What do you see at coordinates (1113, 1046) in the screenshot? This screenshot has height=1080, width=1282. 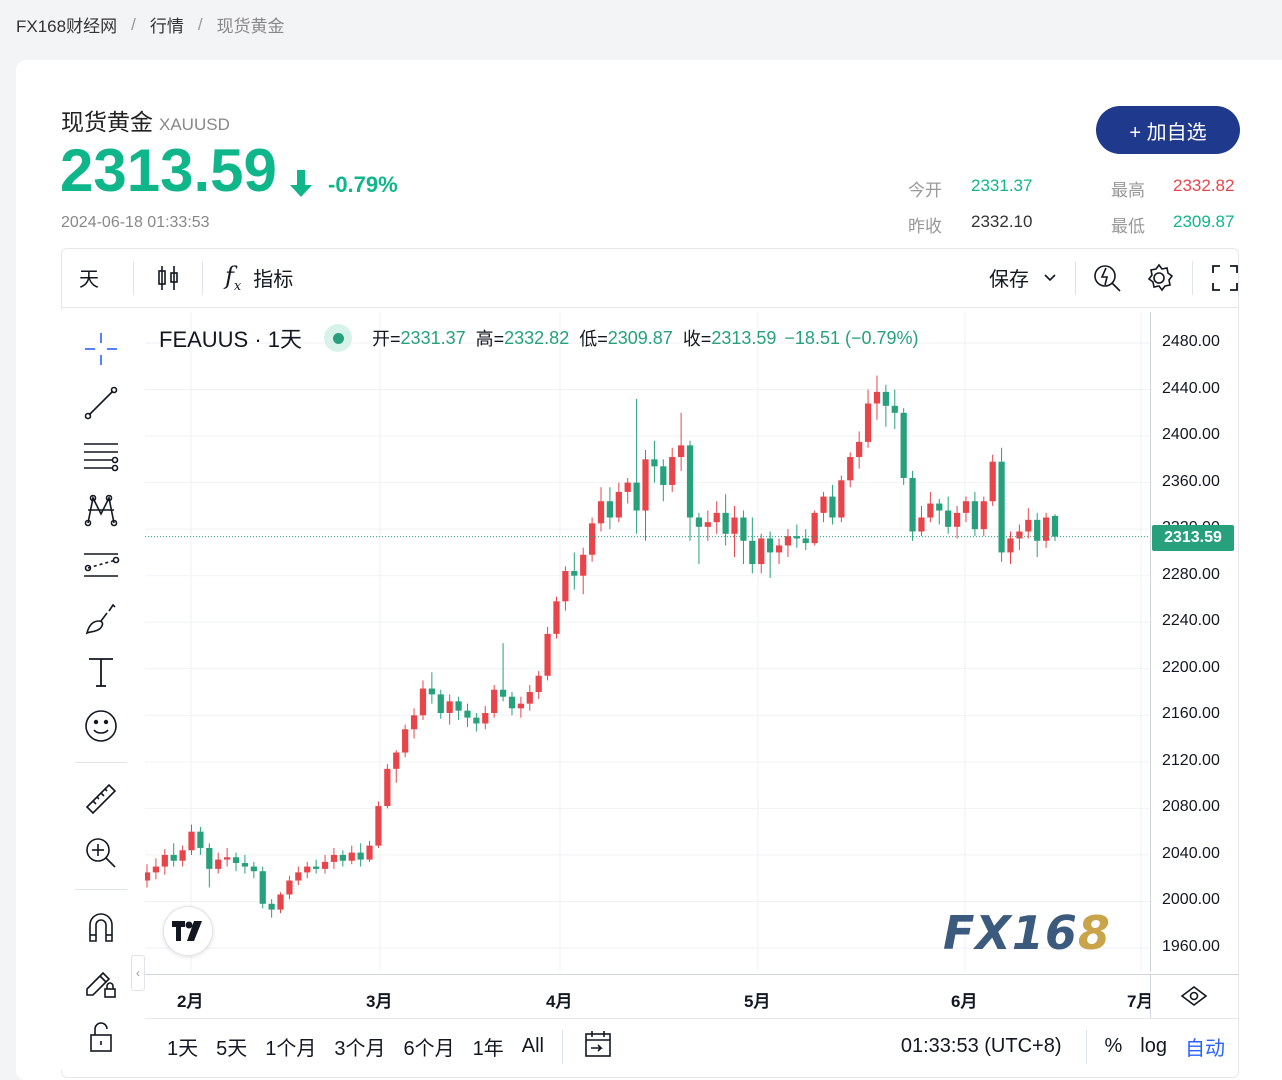 I see `percent-scale-toggle: %` at bounding box center [1113, 1046].